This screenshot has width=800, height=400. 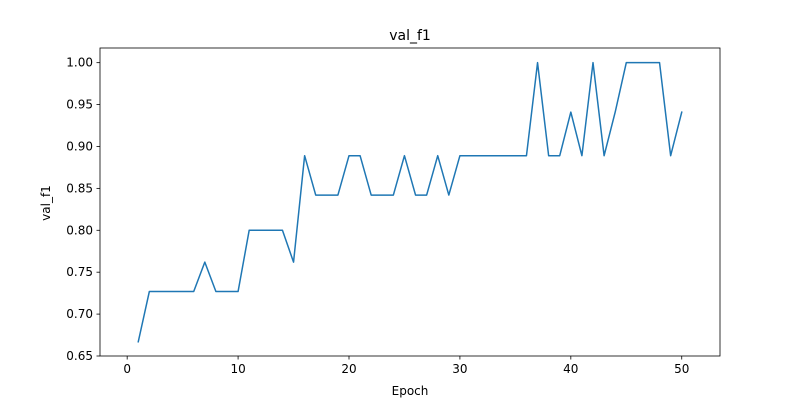 What do you see at coordinates (46, 203) in the screenshot?
I see `y-axis-label: val_f1` at bounding box center [46, 203].